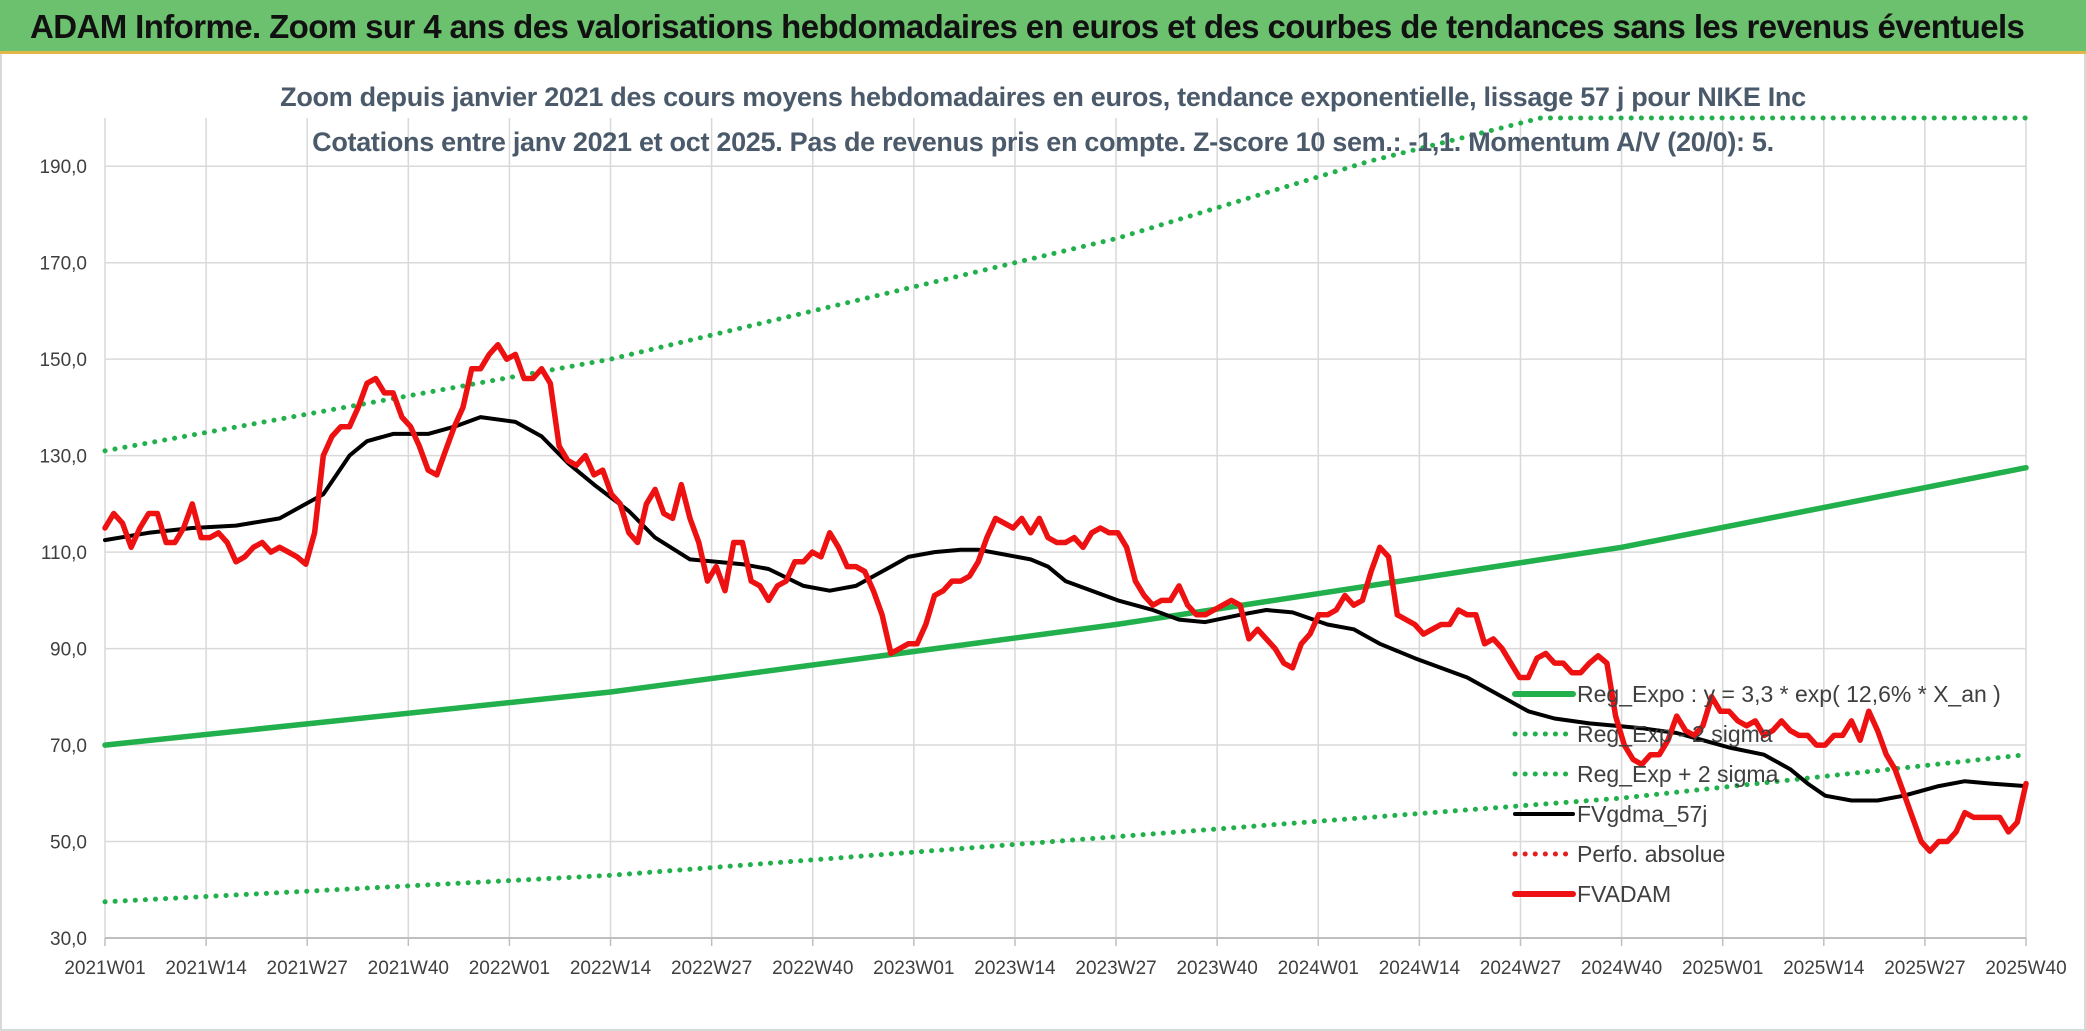 This screenshot has height=1031, width=2086. Describe the element at coordinates (1624, 894) in the screenshot. I see `legend-label: FVADAM` at that location.